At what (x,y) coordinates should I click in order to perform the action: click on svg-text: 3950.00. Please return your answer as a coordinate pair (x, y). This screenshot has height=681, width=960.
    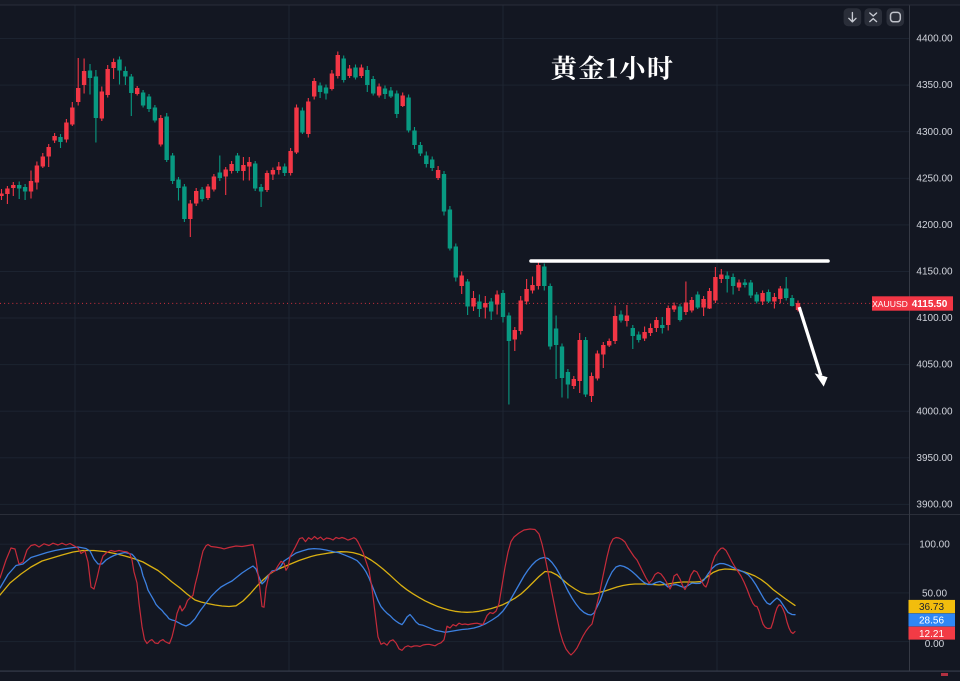
    Looking at the image, I should click on (934, 458).